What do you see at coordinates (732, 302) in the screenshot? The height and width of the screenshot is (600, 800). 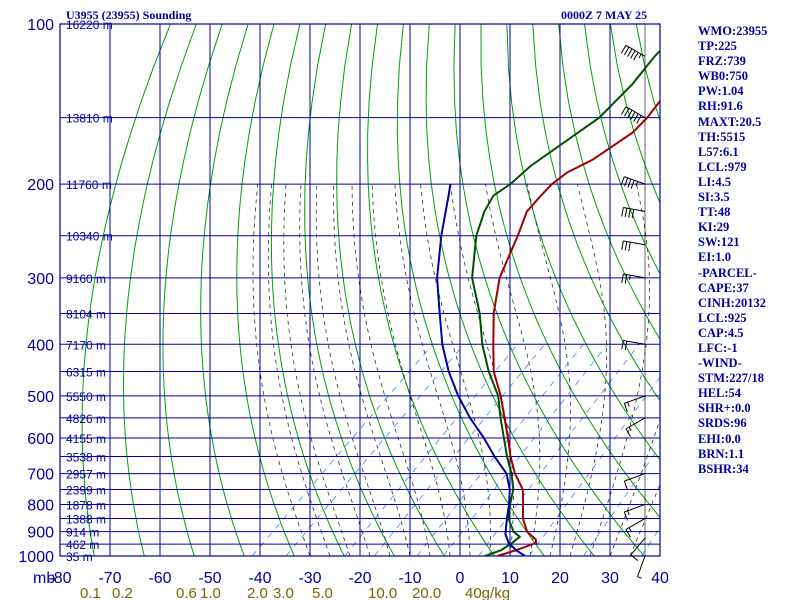 I see `index-row: CINH:20132` at bounding box center [732, 302].